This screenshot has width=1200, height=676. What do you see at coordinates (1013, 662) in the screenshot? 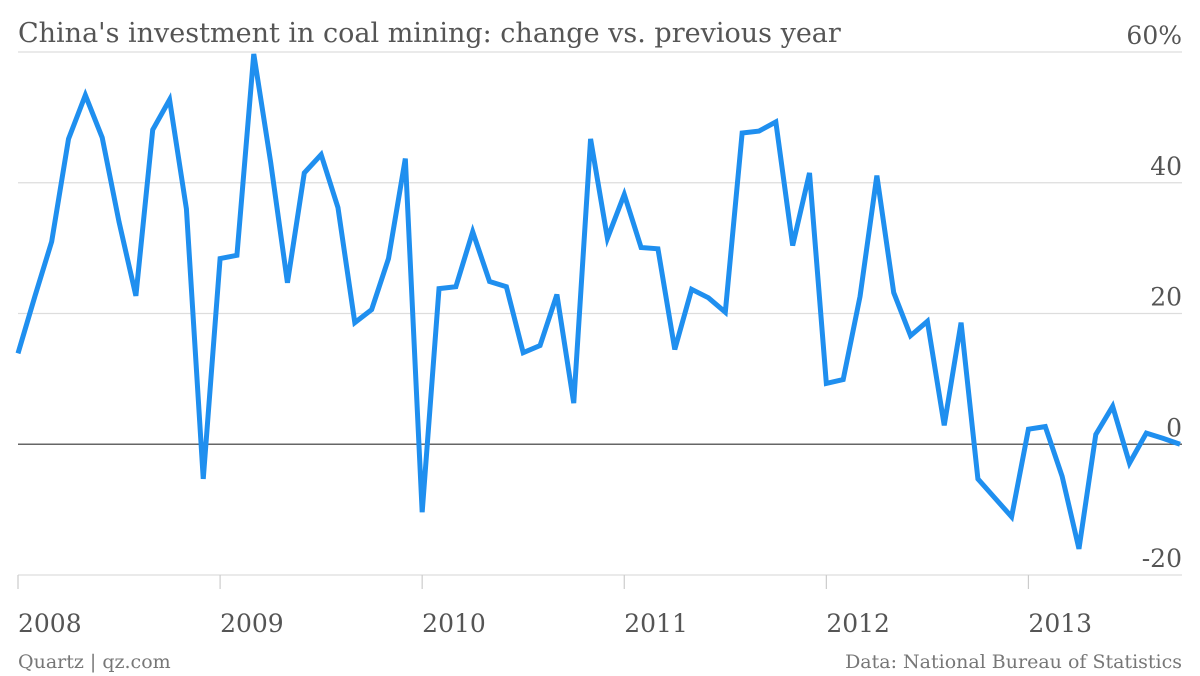
I see `source: Data: National Bureau of Statistics` at bounding box center [1013, 662].